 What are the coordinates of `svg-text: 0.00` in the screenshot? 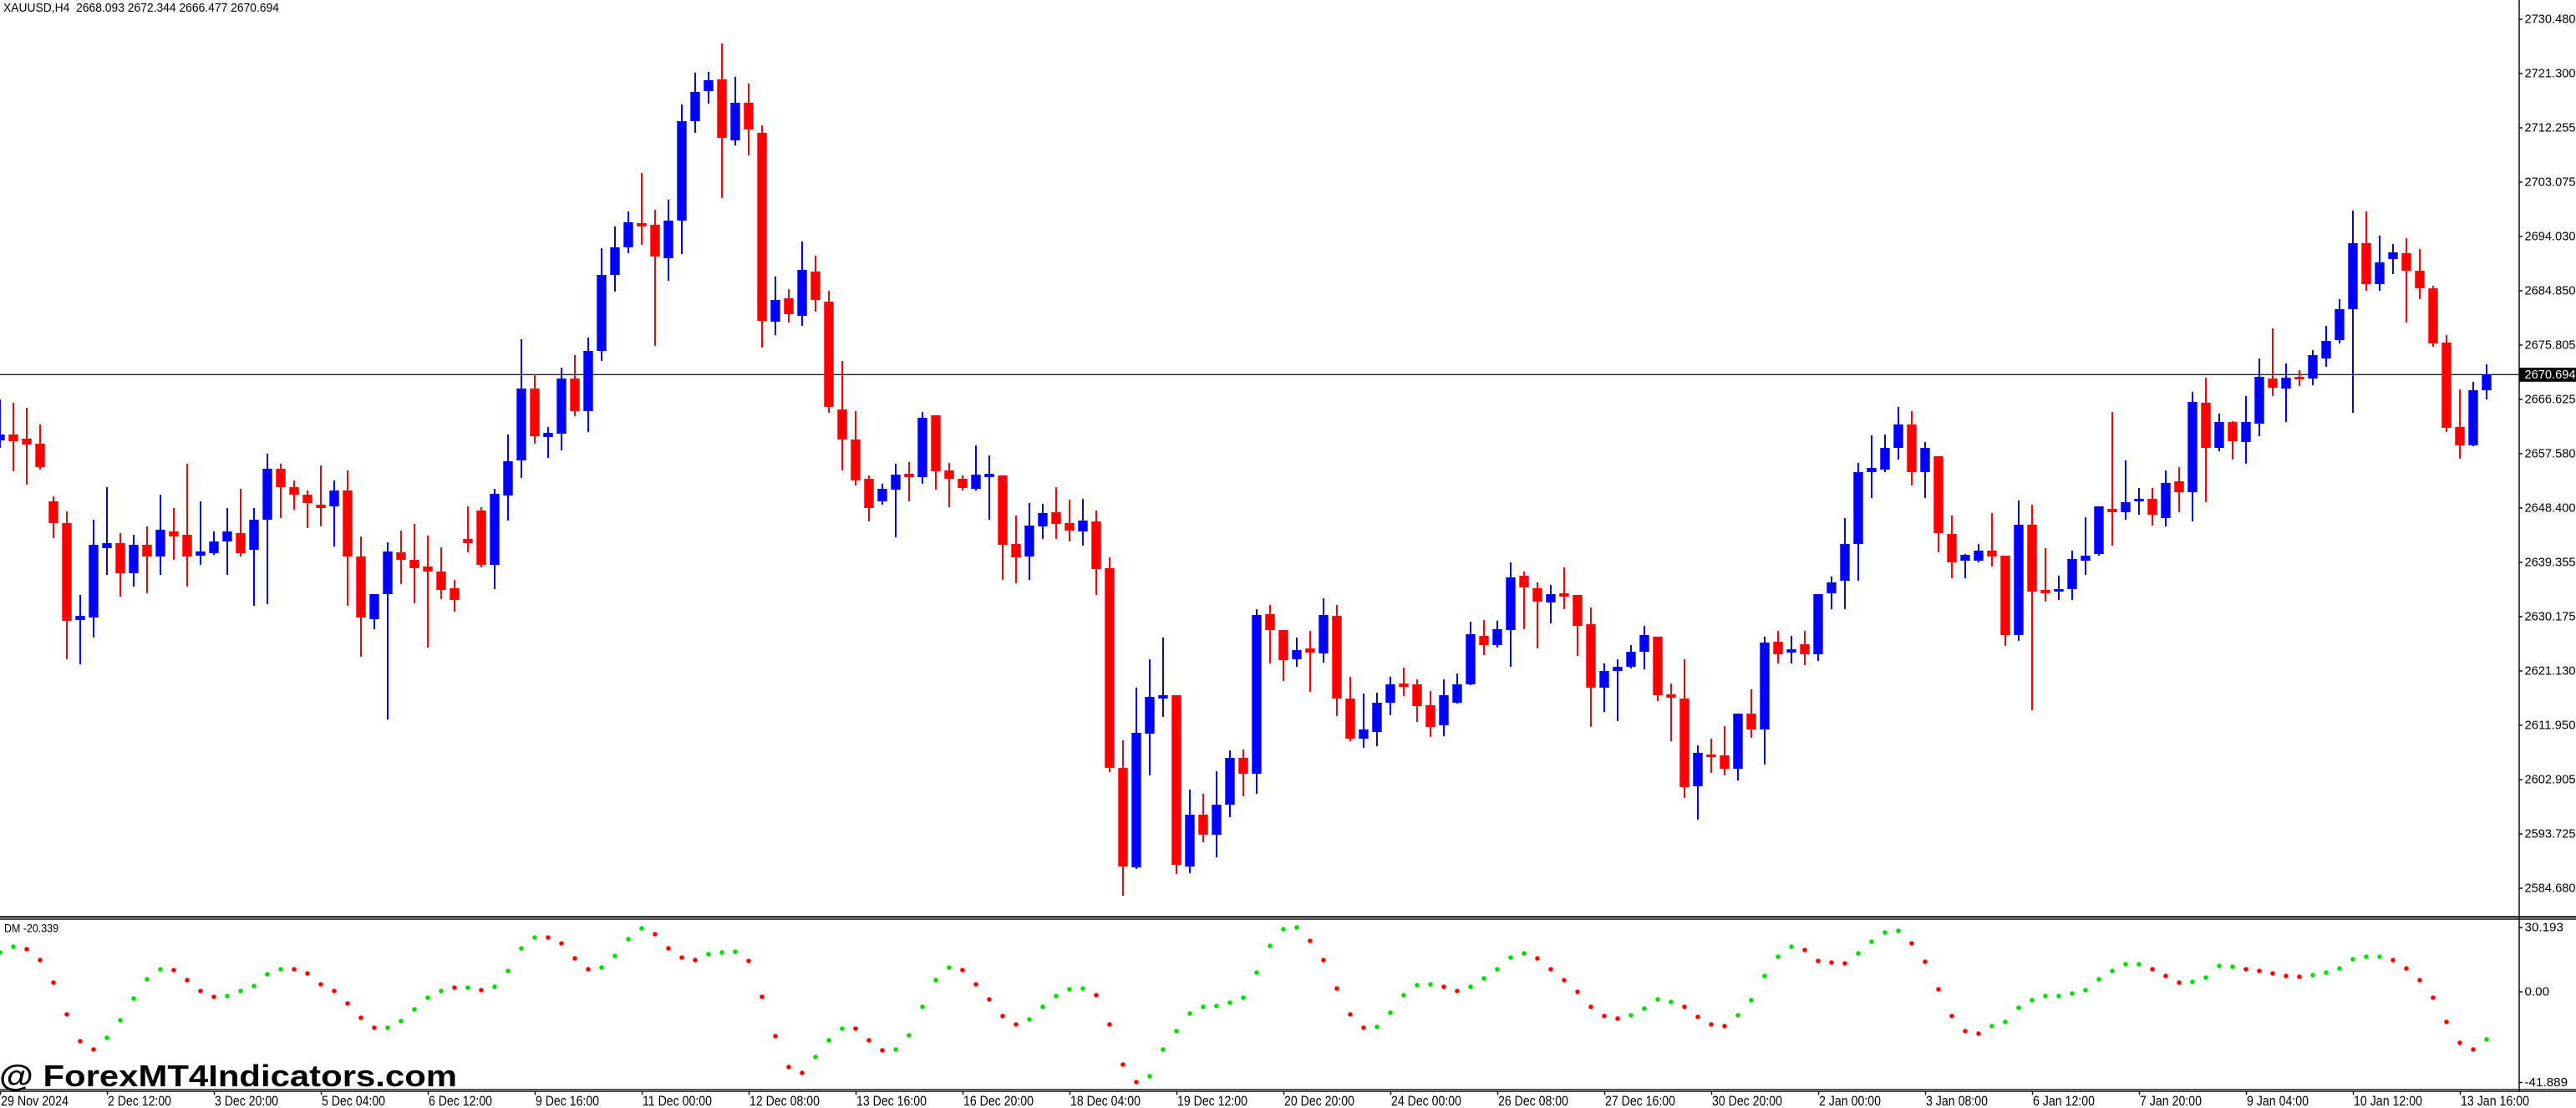 It's located at (2537, 992).